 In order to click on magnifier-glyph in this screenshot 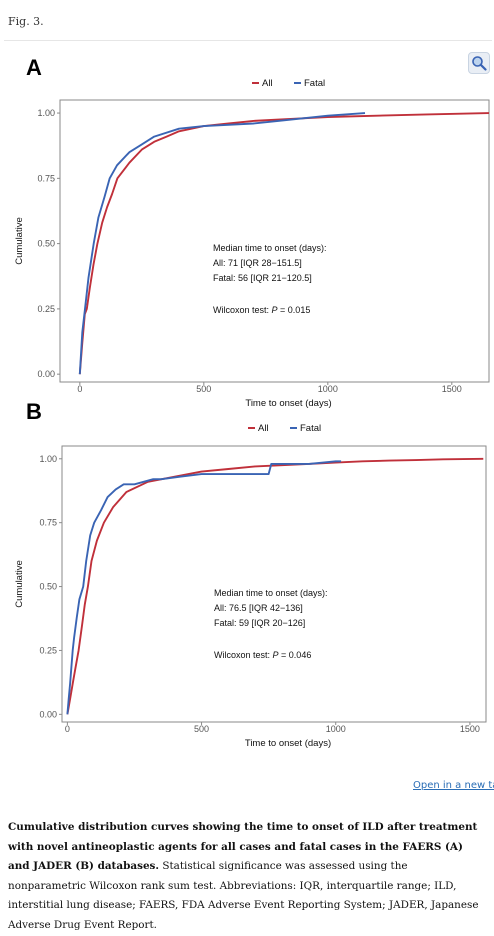, I will do `click(479, 63)`.